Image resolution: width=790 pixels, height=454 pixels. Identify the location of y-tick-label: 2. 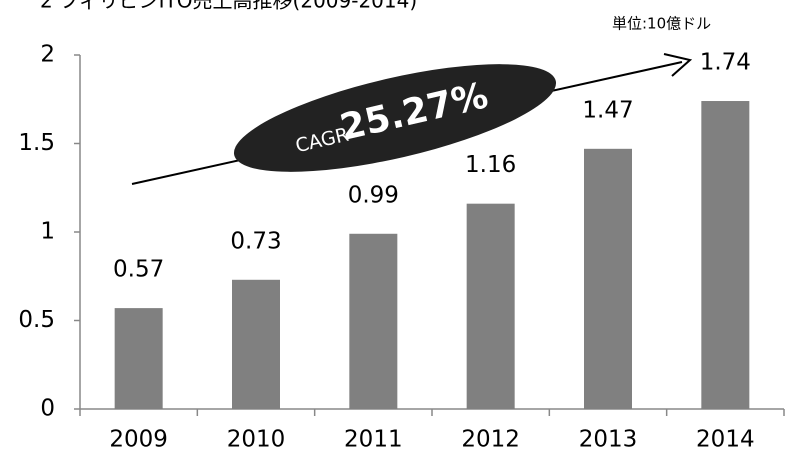
(47, 55).